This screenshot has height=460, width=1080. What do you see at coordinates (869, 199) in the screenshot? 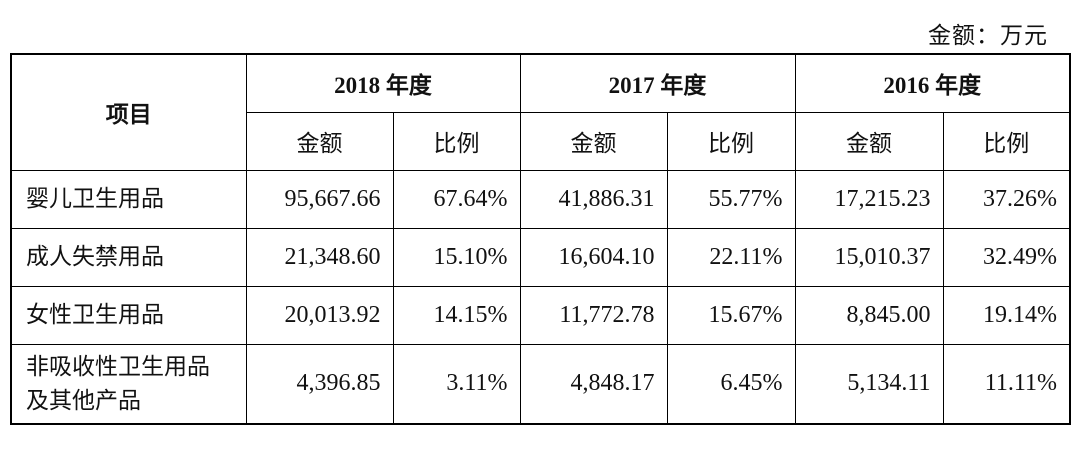
I see `cell-amount: 17,215.23` at bounding box center [869, 199].